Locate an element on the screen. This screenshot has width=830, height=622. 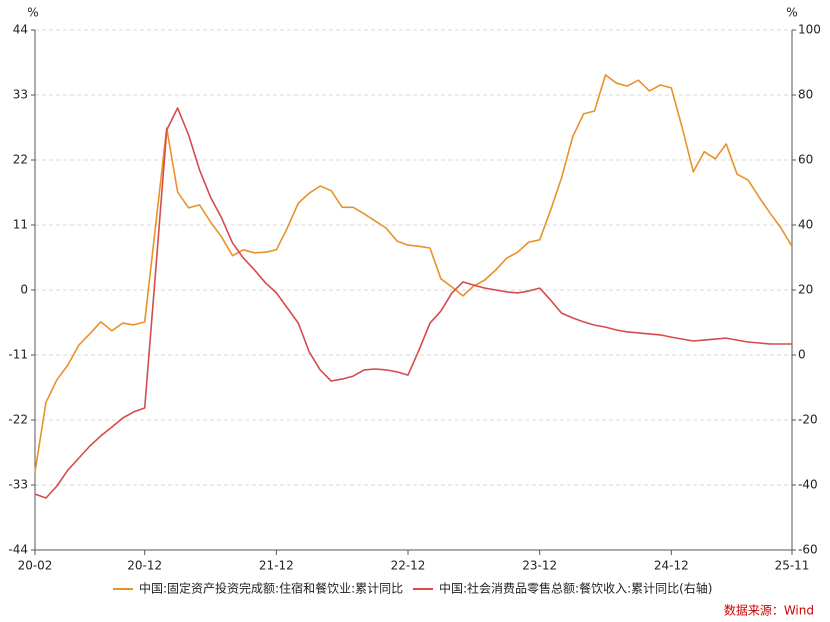
x-tick-label: 21-12 is located at coordinates (276, 566).